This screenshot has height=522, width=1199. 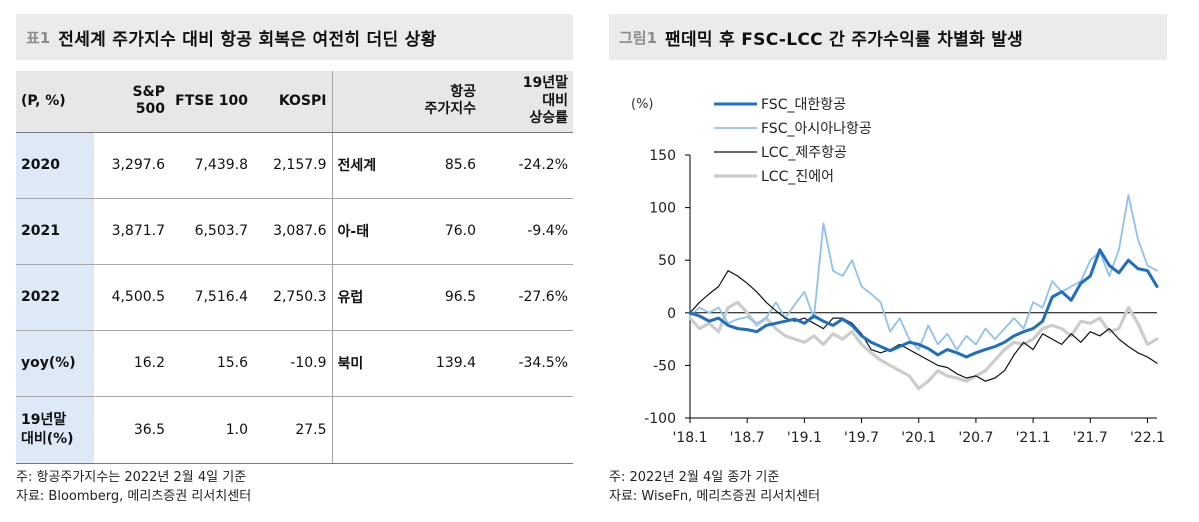 I want to click on table-tag: 표1, so click(x=38, y=37).